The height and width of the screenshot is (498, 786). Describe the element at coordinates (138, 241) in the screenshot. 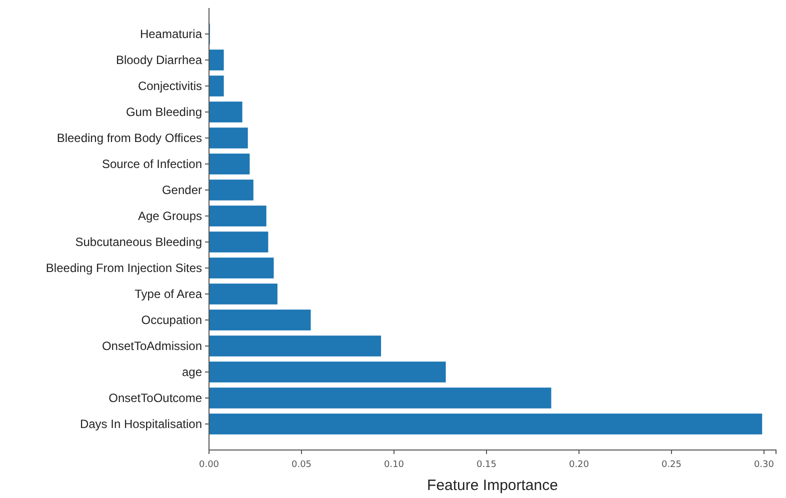

I see `y-tick-label: Subcutaneous Bleeding` at that location.